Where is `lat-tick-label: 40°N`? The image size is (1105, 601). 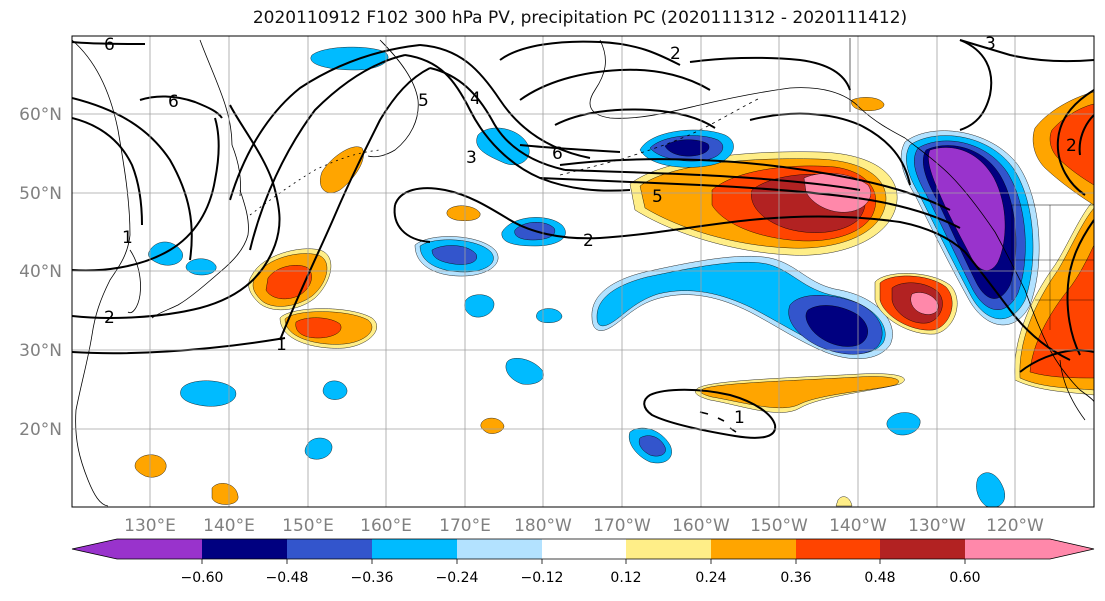
lat-tick-label: 40°N is located at coordinates (40, 272).